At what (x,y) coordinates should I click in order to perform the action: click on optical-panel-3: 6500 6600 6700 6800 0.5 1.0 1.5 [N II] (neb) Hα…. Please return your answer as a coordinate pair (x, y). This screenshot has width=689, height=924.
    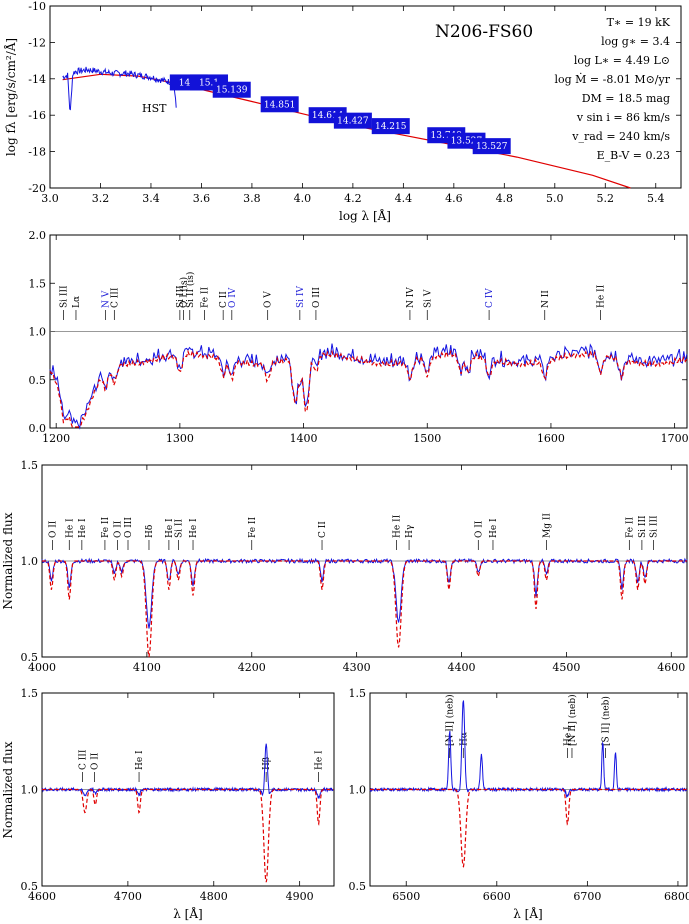
    Looking at the image, I should click on (519, 804).